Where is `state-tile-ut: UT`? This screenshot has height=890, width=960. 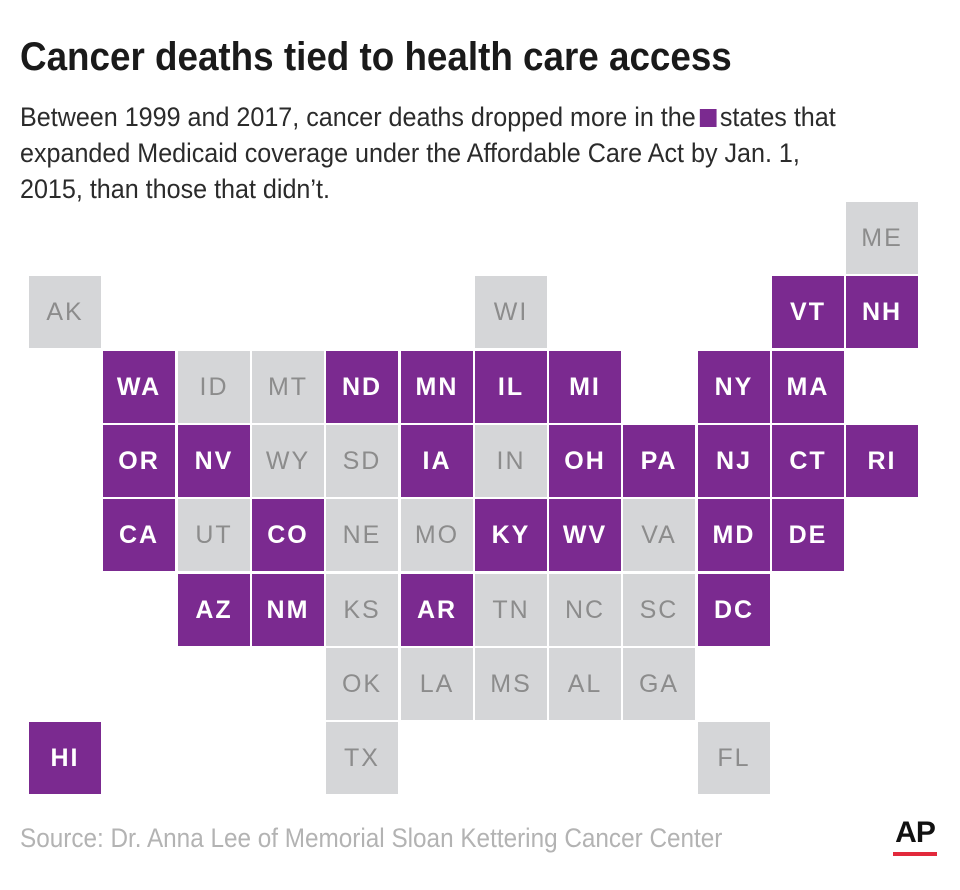 state-tile-ut: UT is located at coordinates (214, 535).